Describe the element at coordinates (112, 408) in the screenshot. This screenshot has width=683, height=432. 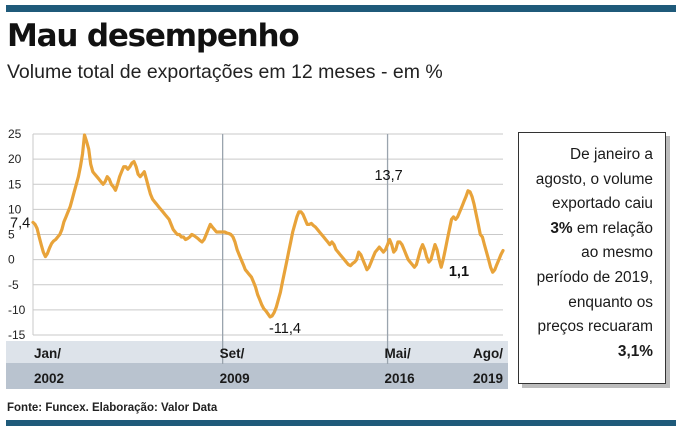
I see `source-credit: Fonte: Funcex. Elaboração: Valor Data` at that location.